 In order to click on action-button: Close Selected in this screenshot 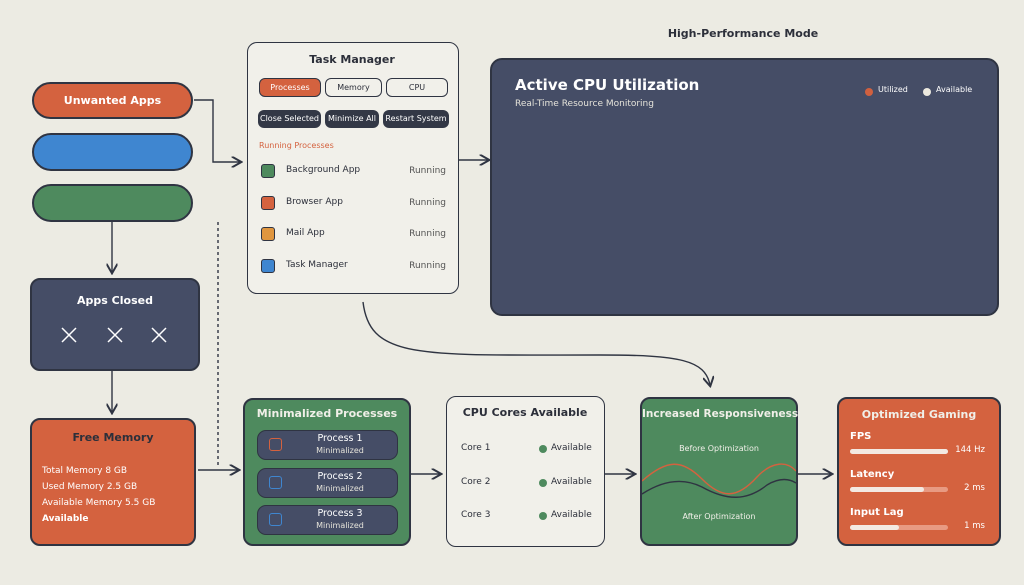, I will do `click(289, 119)`.